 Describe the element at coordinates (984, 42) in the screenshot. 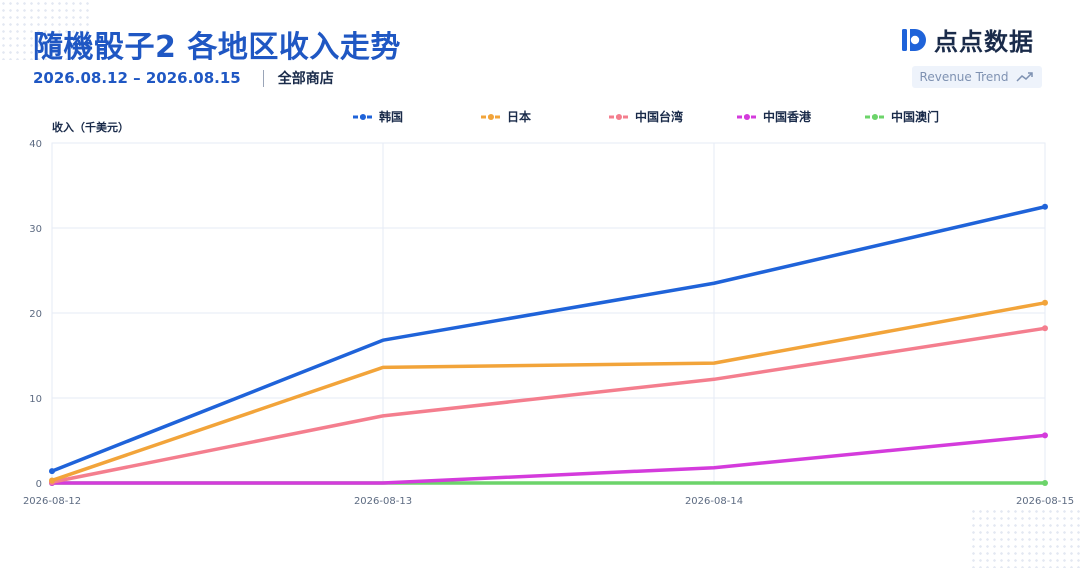

I see `logo-text: 点点数据` at that location.